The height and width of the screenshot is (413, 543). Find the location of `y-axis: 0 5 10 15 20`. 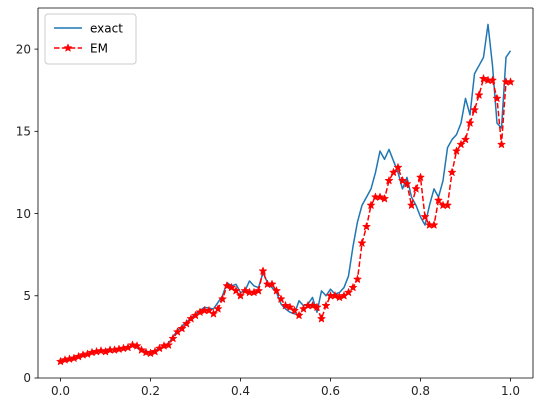

y-axis: 0 5 10 15 20 is located at coordinates (27, 213).